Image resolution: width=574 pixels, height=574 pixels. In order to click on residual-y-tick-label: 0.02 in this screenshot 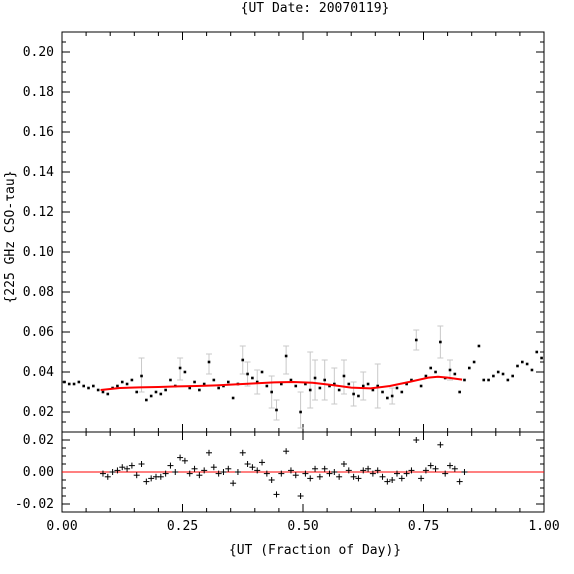, I will do `click(38, 440)`.